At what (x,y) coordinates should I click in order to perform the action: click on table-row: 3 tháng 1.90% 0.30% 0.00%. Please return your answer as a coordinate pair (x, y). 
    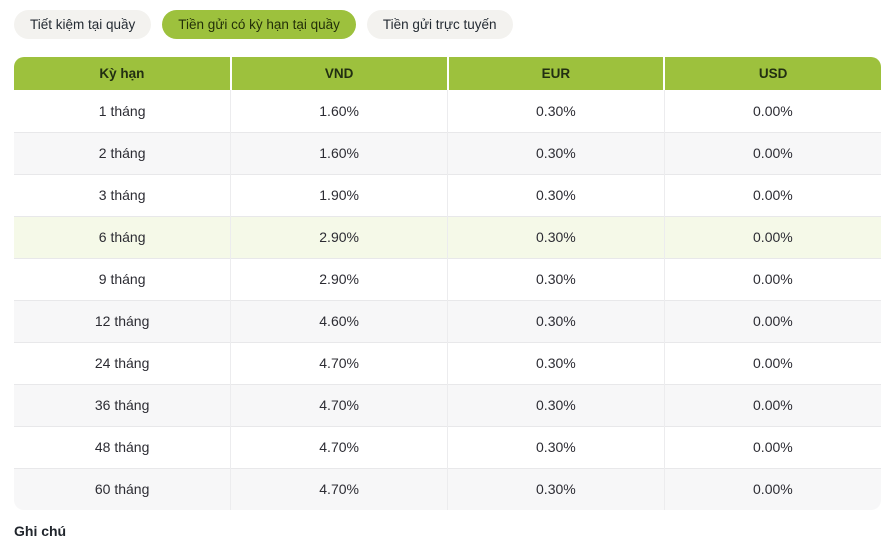
    Looking at the image, I should click on (447, 194).